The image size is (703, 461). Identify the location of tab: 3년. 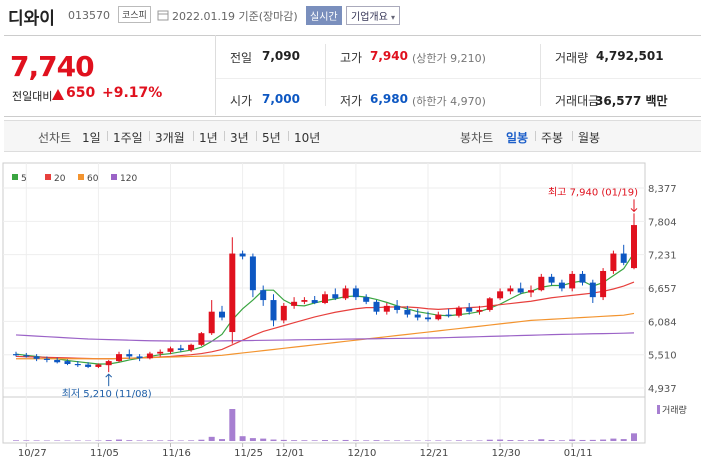
(239, 138).